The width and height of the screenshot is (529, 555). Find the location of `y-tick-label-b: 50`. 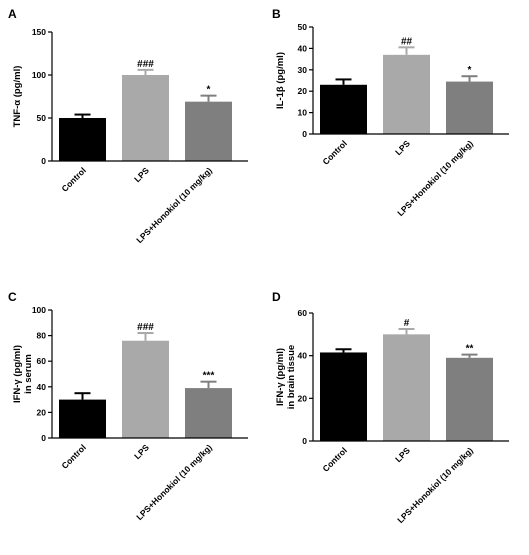

y-tick-label-b: 50 is located at coordinates (303, 27).